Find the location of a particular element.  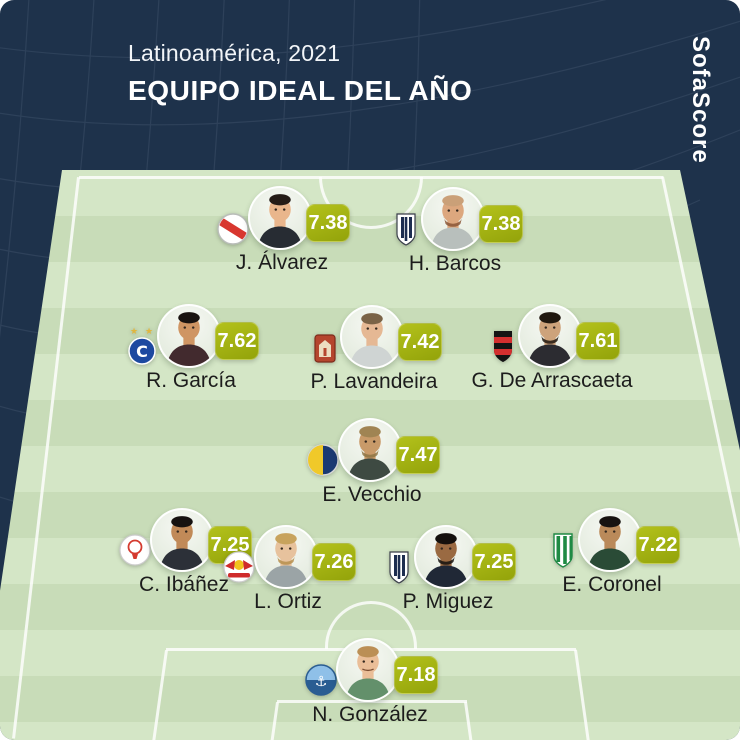

page-title: EQUIPO IDEAL DEL AÑO is located at coordinates (300, 90).